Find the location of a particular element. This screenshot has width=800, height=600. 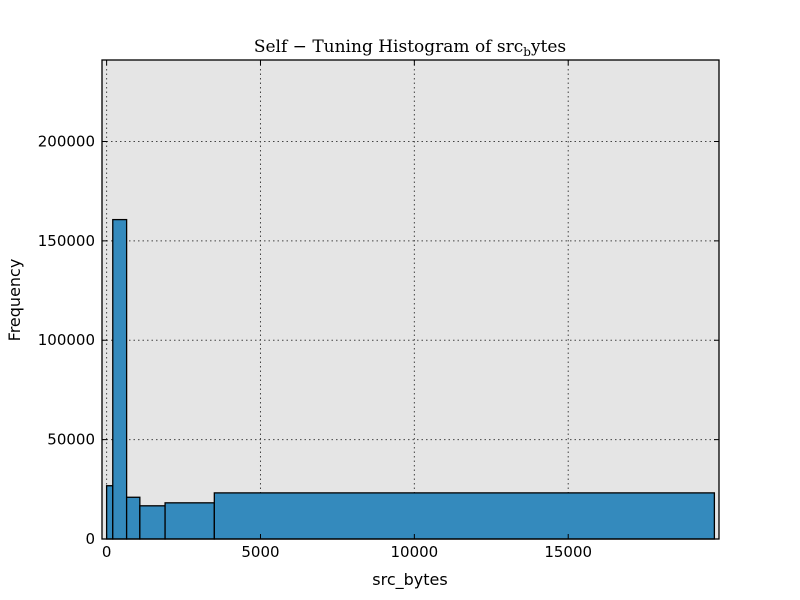

y-tick-label-3: 150000 is located at coordinates (66, 241).